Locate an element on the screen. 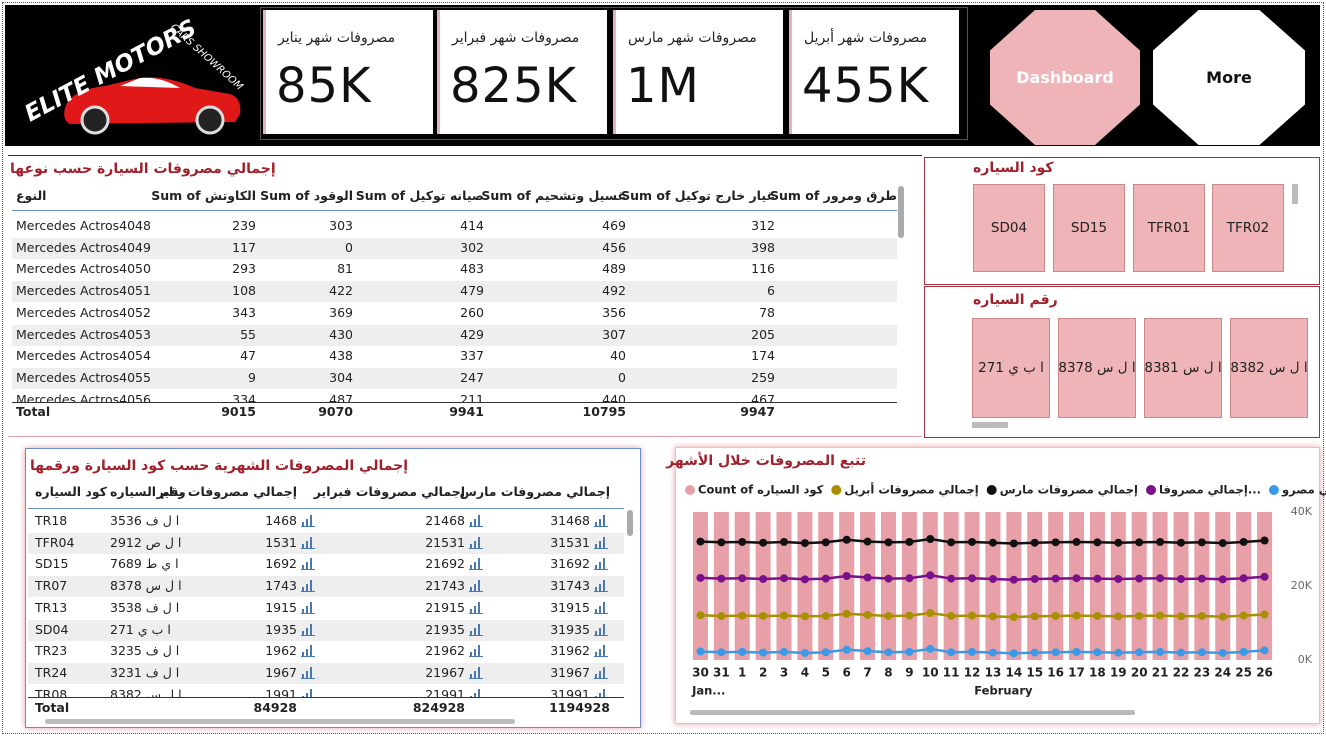 The height and width of the screenshot is (736, 1326). more-button: More is located at coordinates (1229, 77).